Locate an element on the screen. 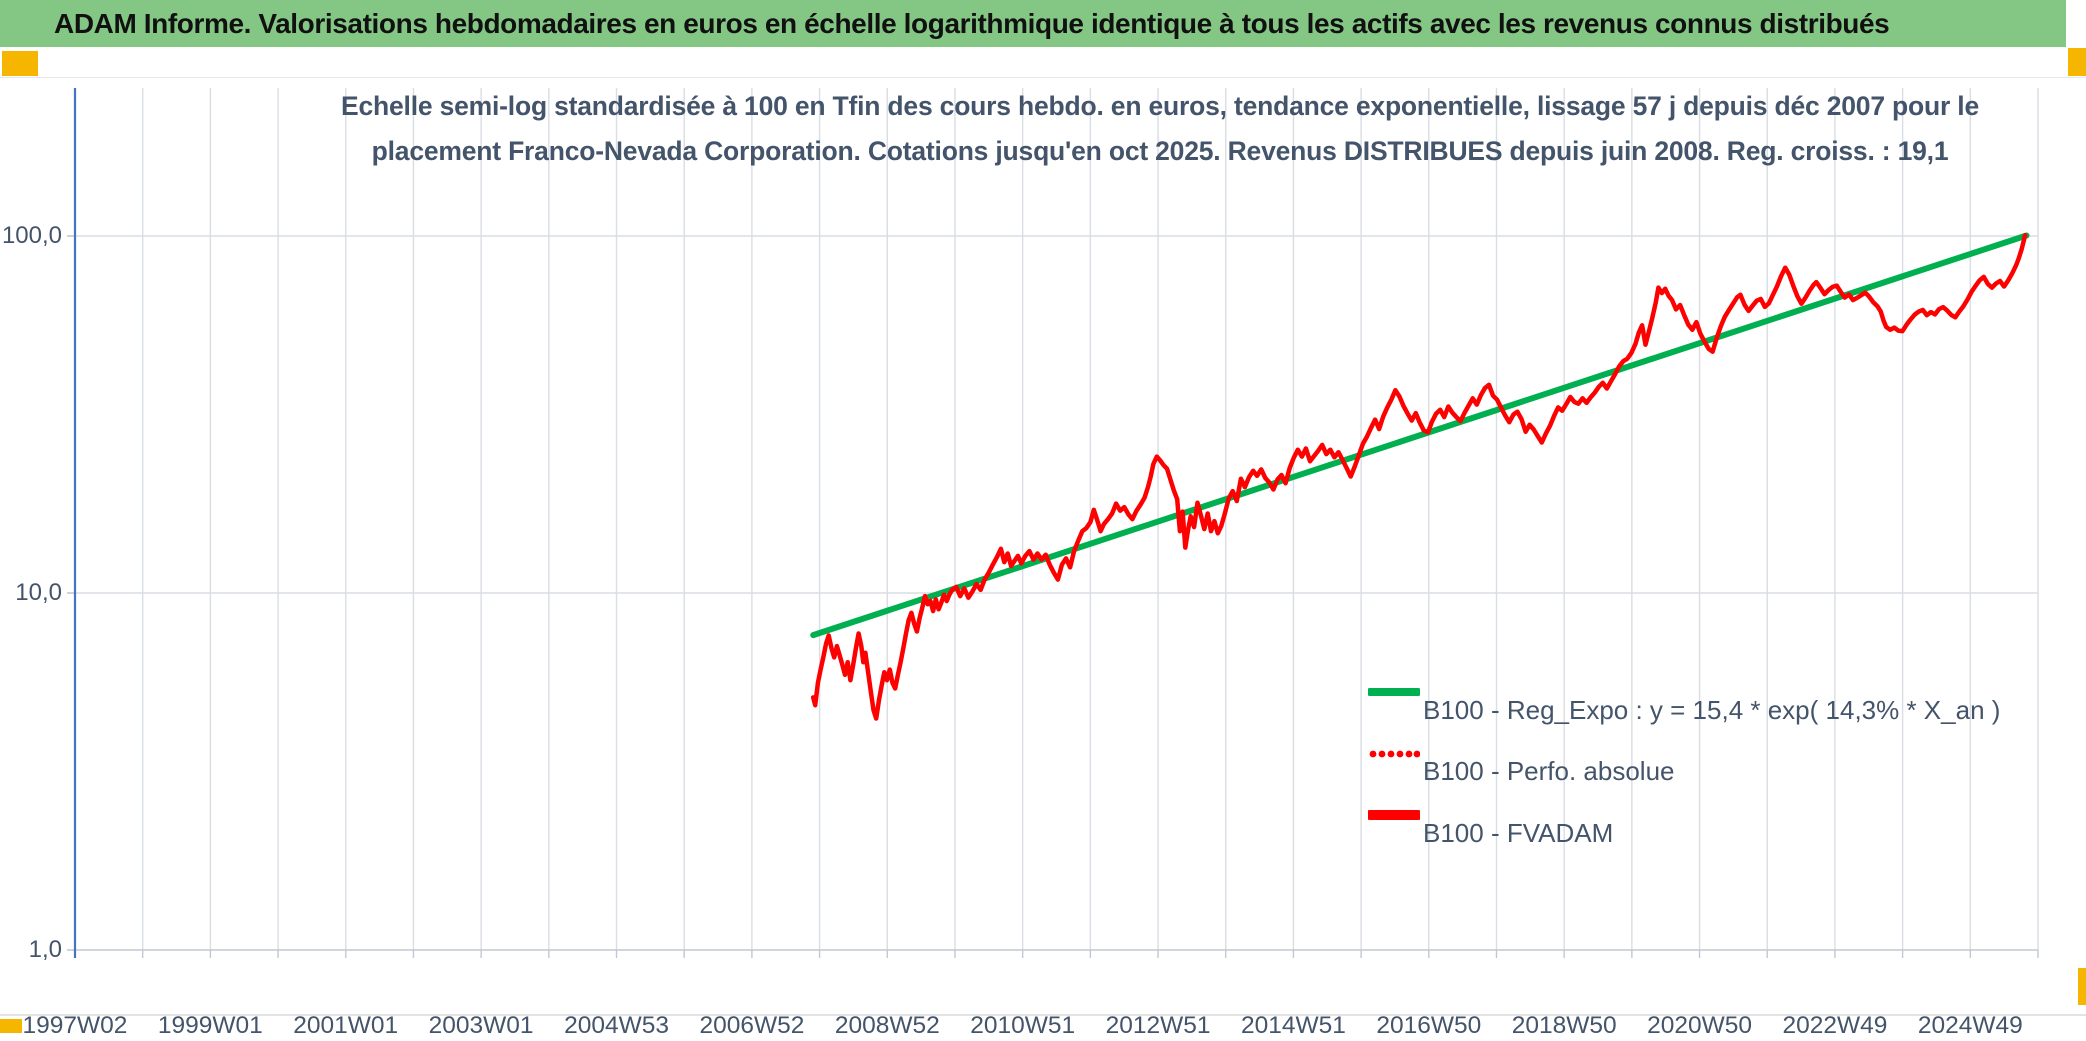 The width and height of the screenshot is (2086, 1041). legend-entry-label: B100 - Perfo. absolue is located at coordinates (1549, 771).